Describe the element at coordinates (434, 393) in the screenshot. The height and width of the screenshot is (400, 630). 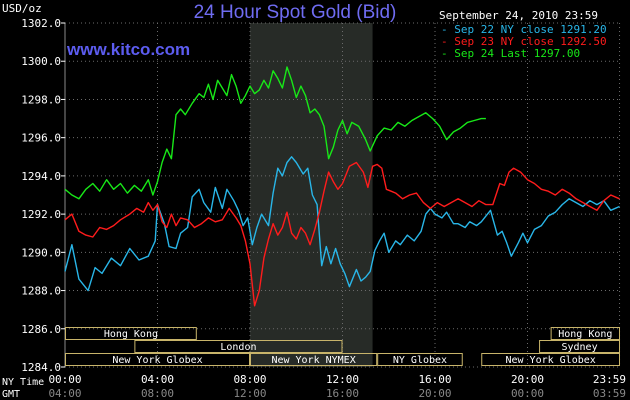
I see `x-tick-label-gmt: 20:00` at that location.